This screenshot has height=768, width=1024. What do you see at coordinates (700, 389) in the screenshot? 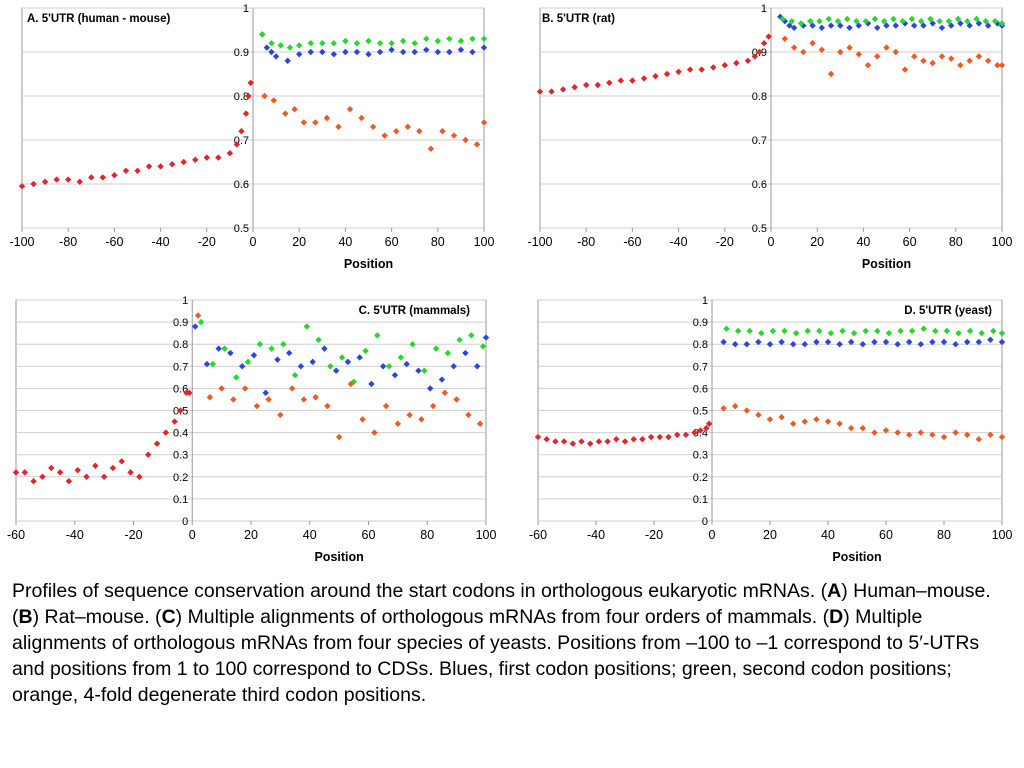
I see `y-tick-label: 0.6` at bounding box center [700, 389].